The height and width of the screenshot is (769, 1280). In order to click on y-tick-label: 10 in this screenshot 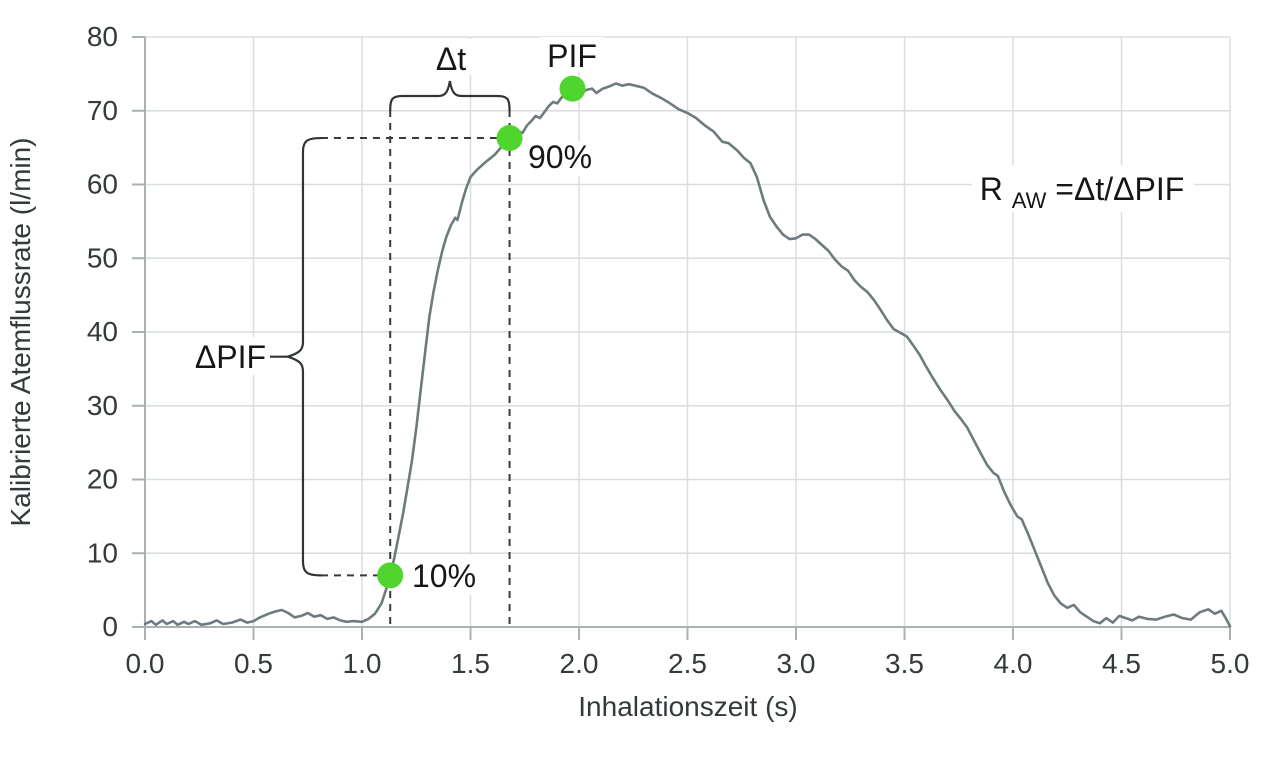, I will do `click(102, 552)`.